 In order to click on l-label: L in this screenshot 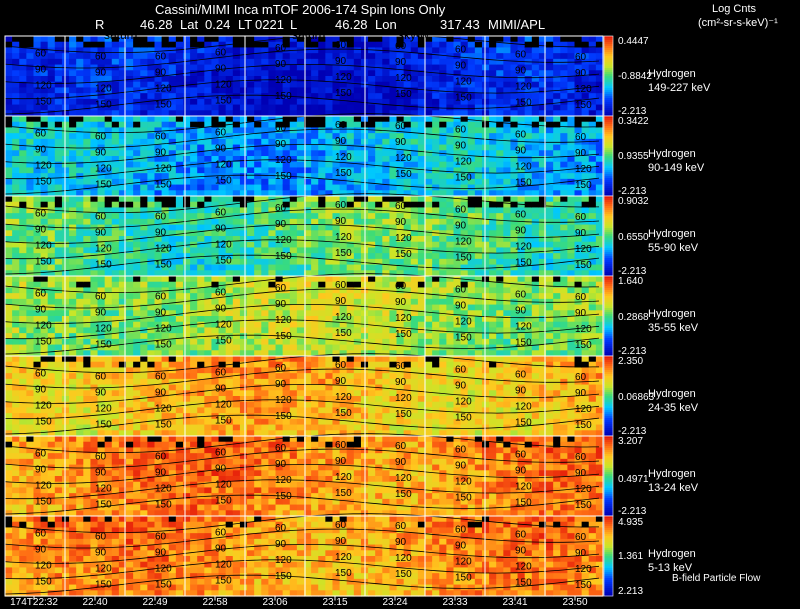, I will do `click(294, 24)`.